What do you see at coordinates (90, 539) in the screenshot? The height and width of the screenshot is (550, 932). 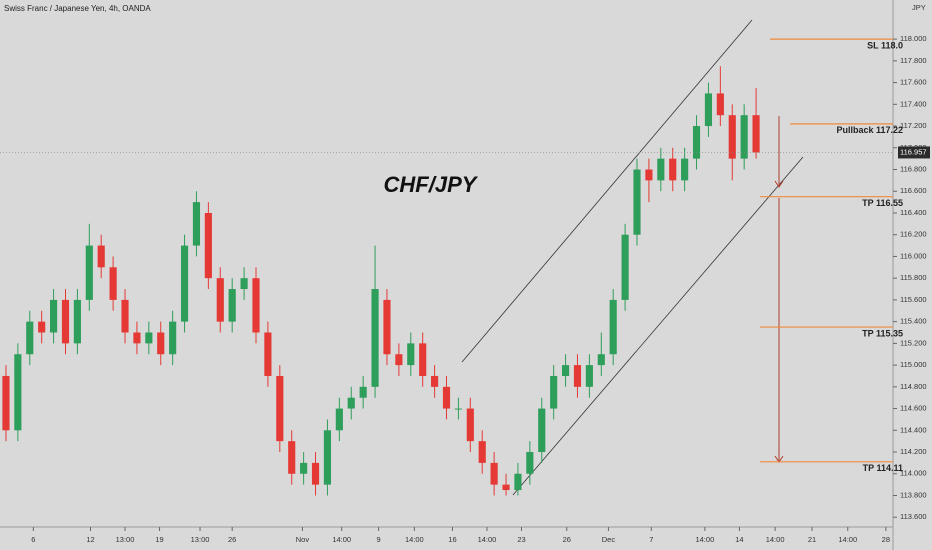 I see `x-tick-label: 12` at bounding box center [90, 539].